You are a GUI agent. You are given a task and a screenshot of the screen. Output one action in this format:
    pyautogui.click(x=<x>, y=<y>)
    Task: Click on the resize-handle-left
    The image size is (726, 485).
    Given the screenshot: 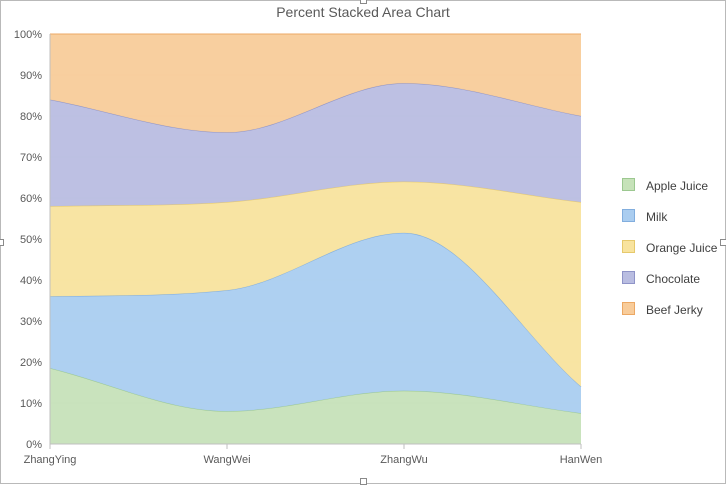 What is the action you would take?
    pyautogui.click(x=2, y=242)
    